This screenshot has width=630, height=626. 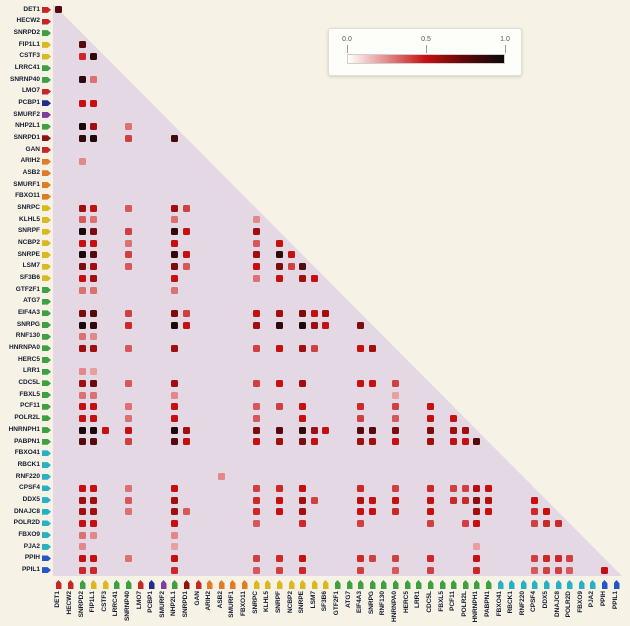 I want to click on gene-name-text: SNRPC, so click(x=28, y=208).